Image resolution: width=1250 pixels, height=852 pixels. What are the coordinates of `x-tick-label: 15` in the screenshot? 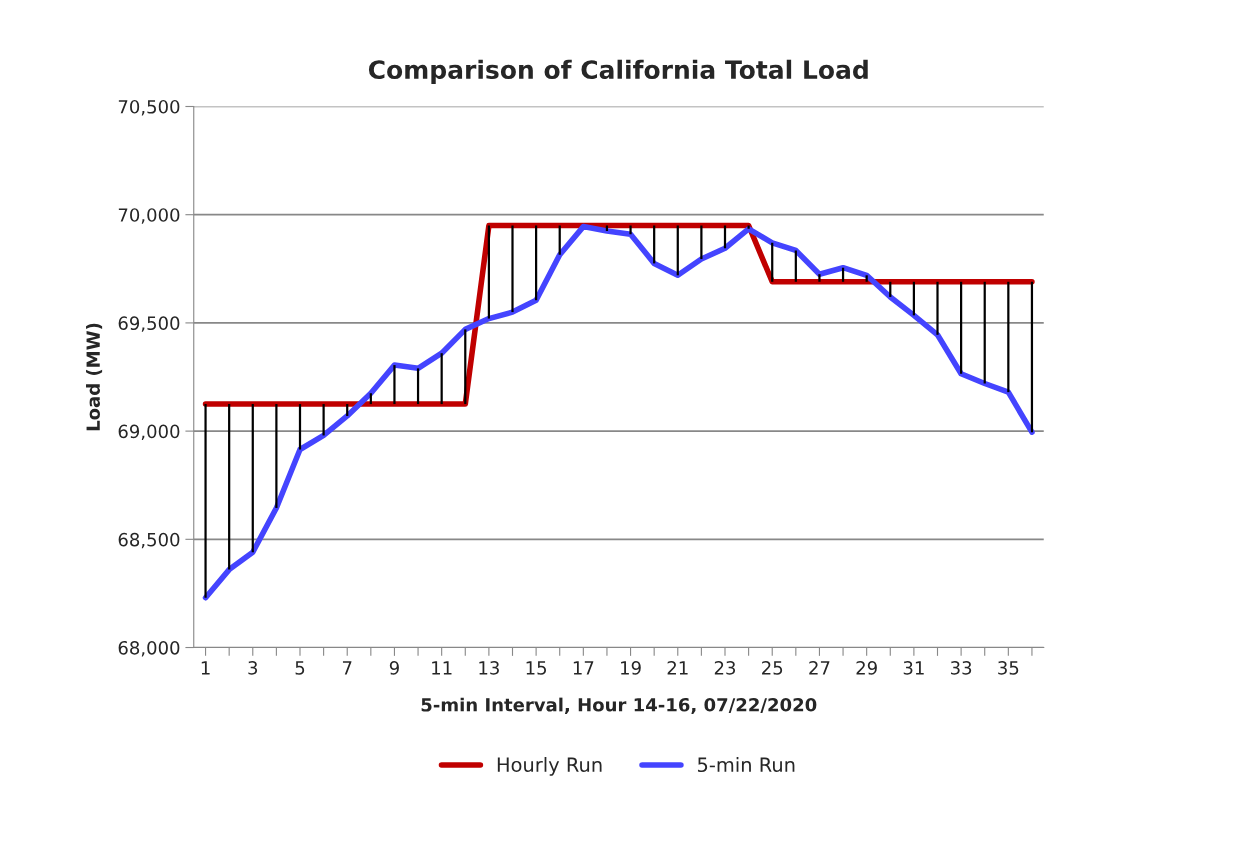 It's located at (536, 668).